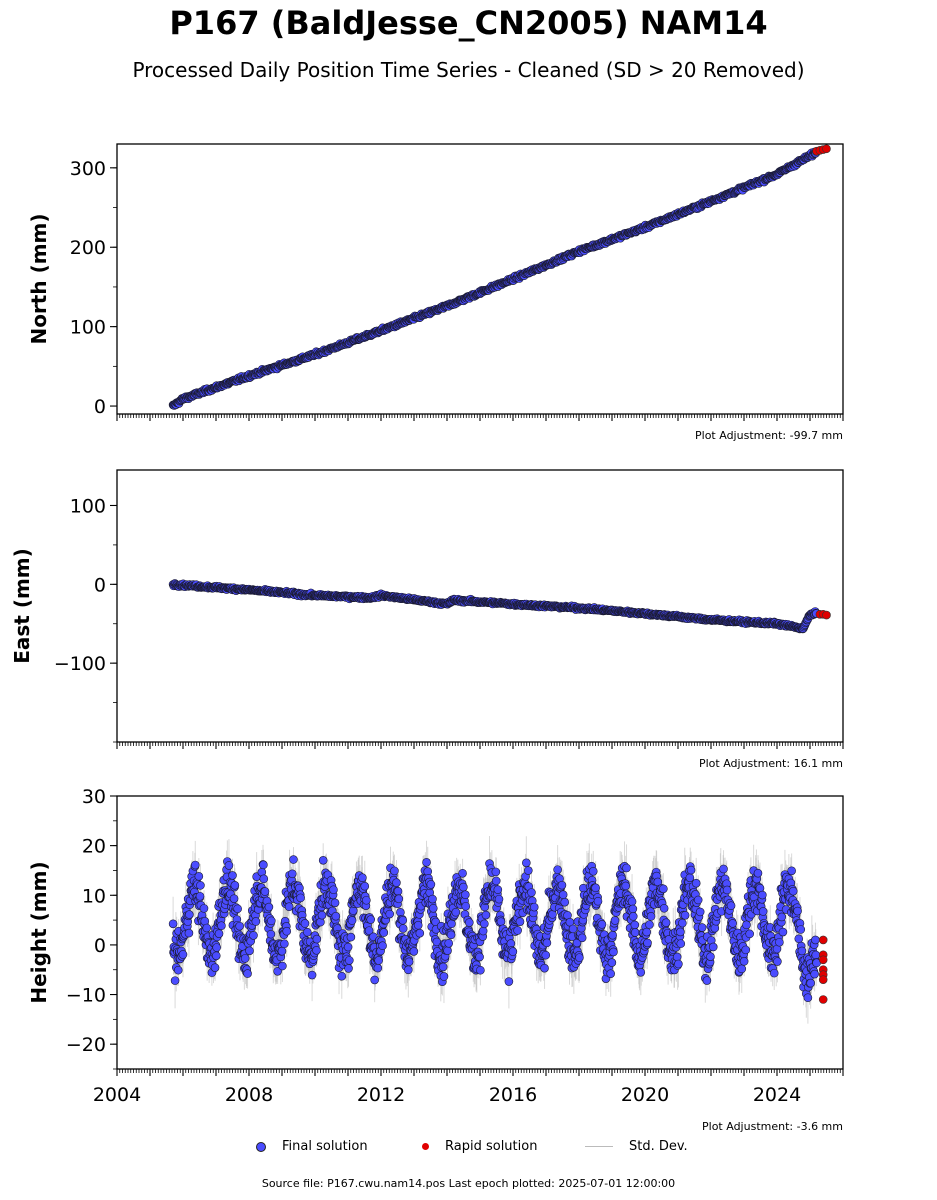 This screenshot has height=1200, width=937. Describe the element at coordinates (769, 435) in the screenshot. I see `plot-adjustment-label: Plot Adjustment: -99.7 mm` at that location.